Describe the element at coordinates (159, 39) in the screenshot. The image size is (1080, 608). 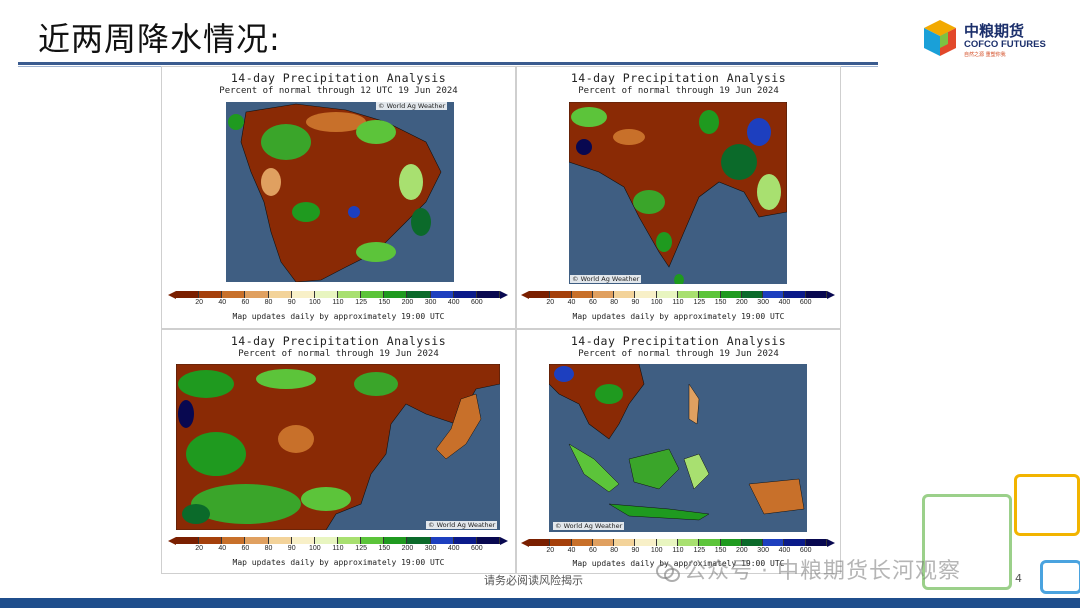
I see `slide-title: 近两周降水情况:` at that location.